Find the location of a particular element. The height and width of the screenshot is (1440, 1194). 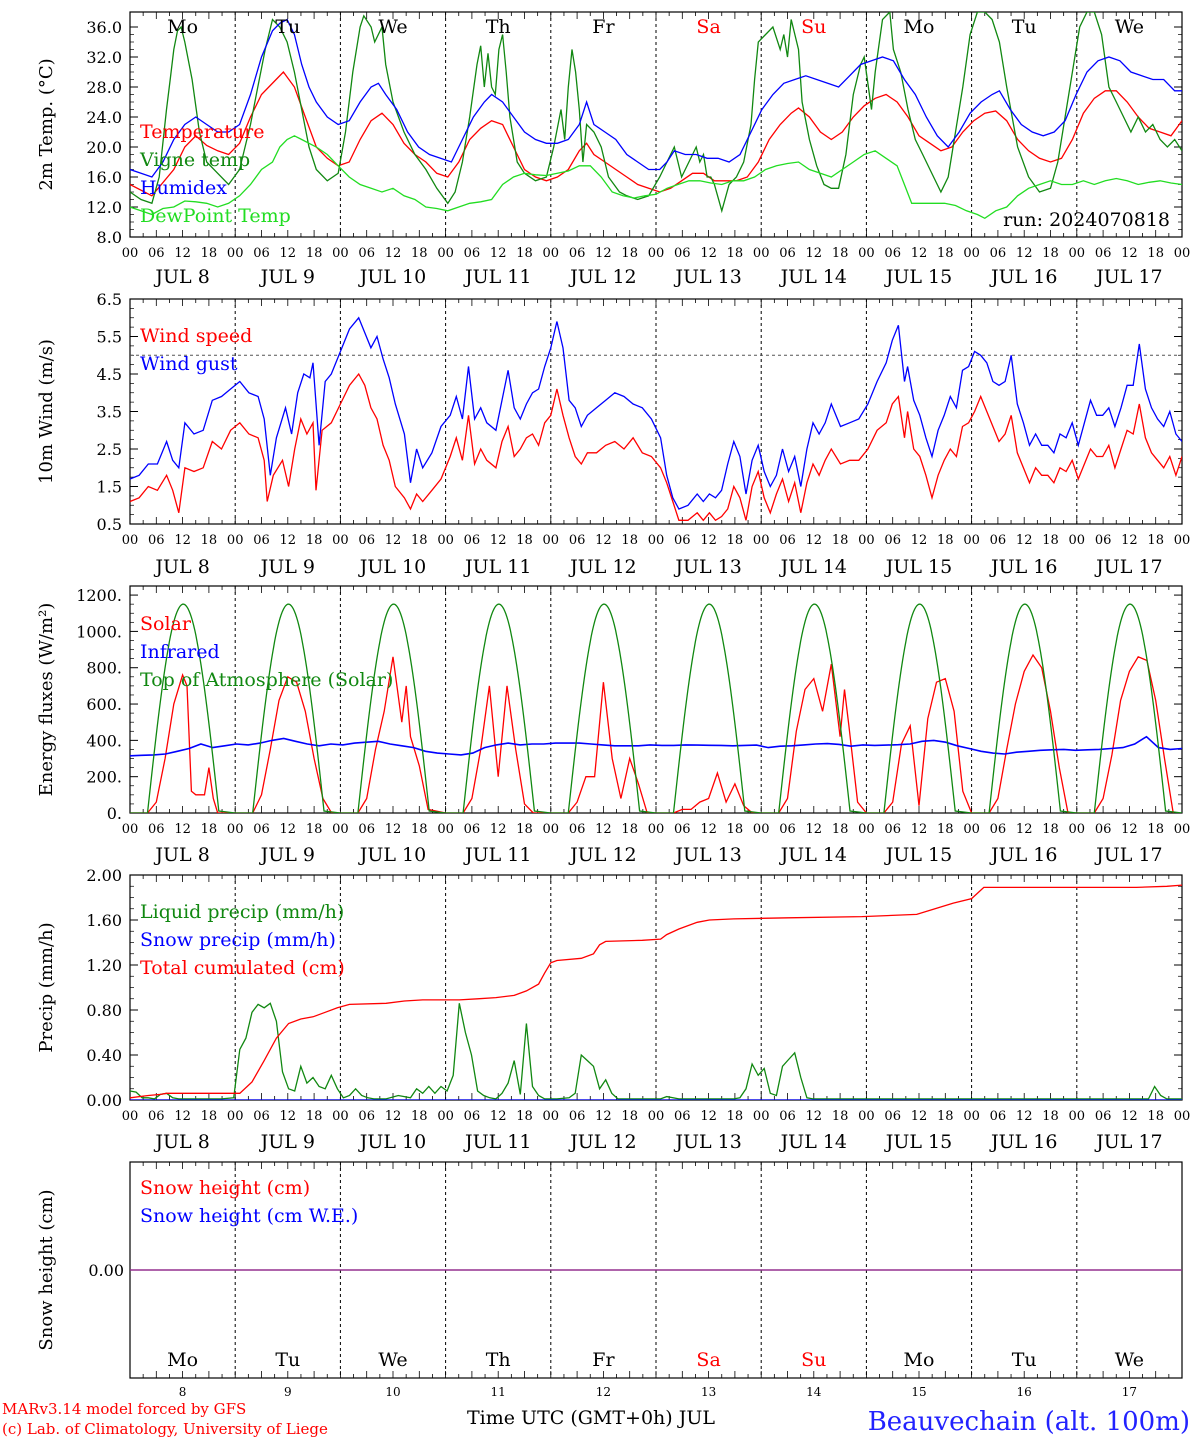

y-tick-label: 0.00 is located at coordinates (104, 1100).